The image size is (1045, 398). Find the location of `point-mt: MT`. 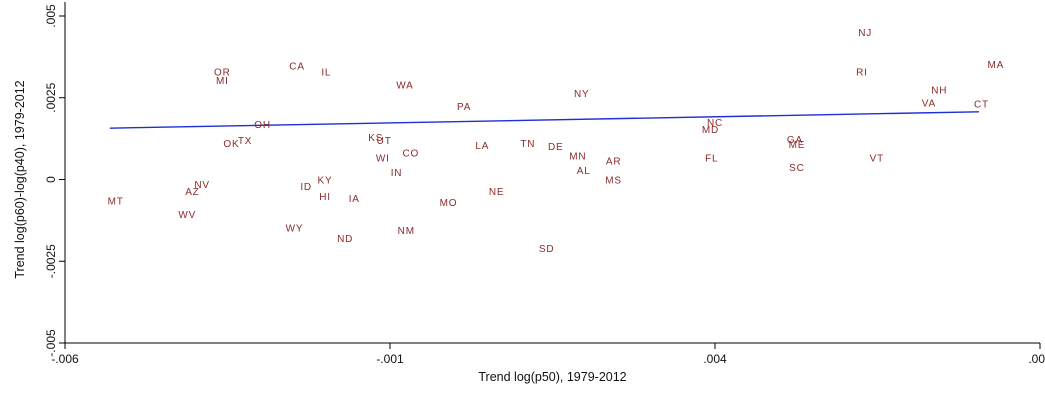

point-mt: MT is located at coordinates (116, 202).